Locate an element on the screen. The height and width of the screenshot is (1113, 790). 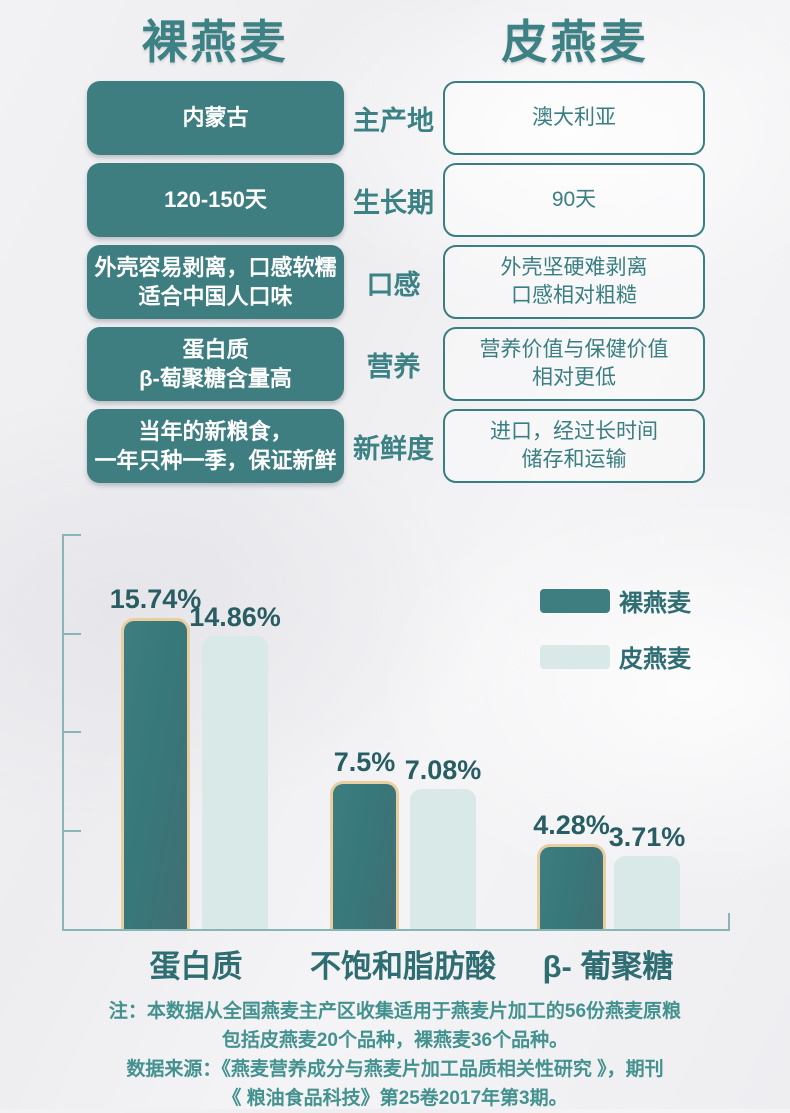
comparison-row-taste: 外壳容易剥离，口感软糯 适合中国人口味 口感 外壳坚硬难剥离 口感相对粗糙 is located at coordinates (396, 282).